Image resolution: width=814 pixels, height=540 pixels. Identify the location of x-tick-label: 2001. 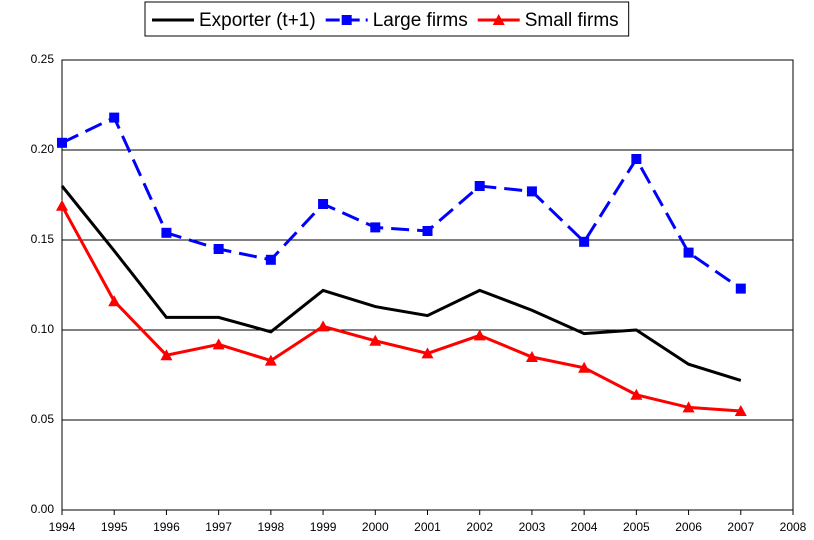
(427, 527).